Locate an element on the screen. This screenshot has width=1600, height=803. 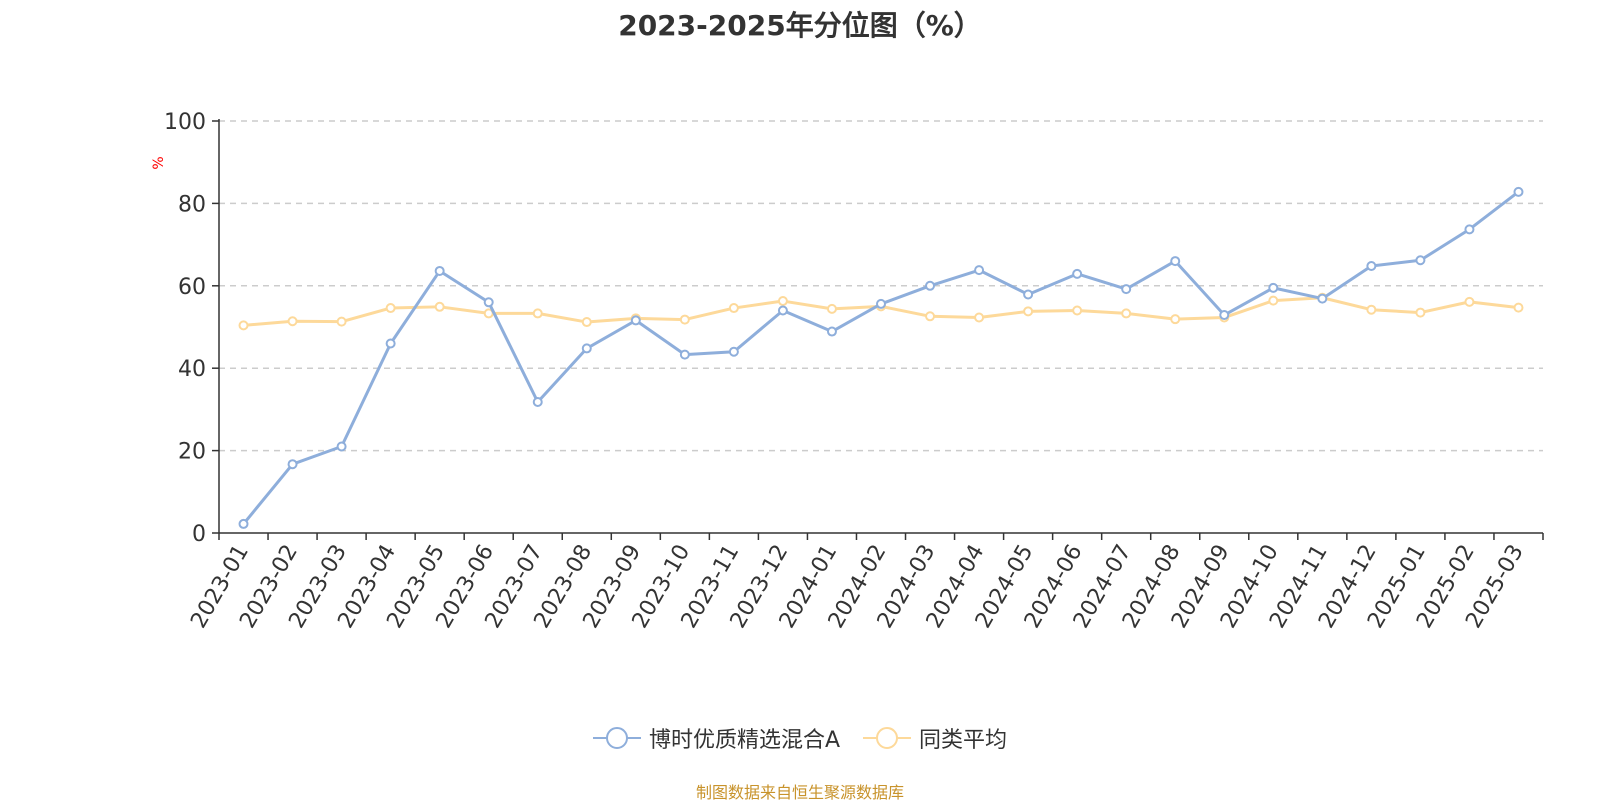
y-tick-label: 100 is located at coordinates (185, 122).